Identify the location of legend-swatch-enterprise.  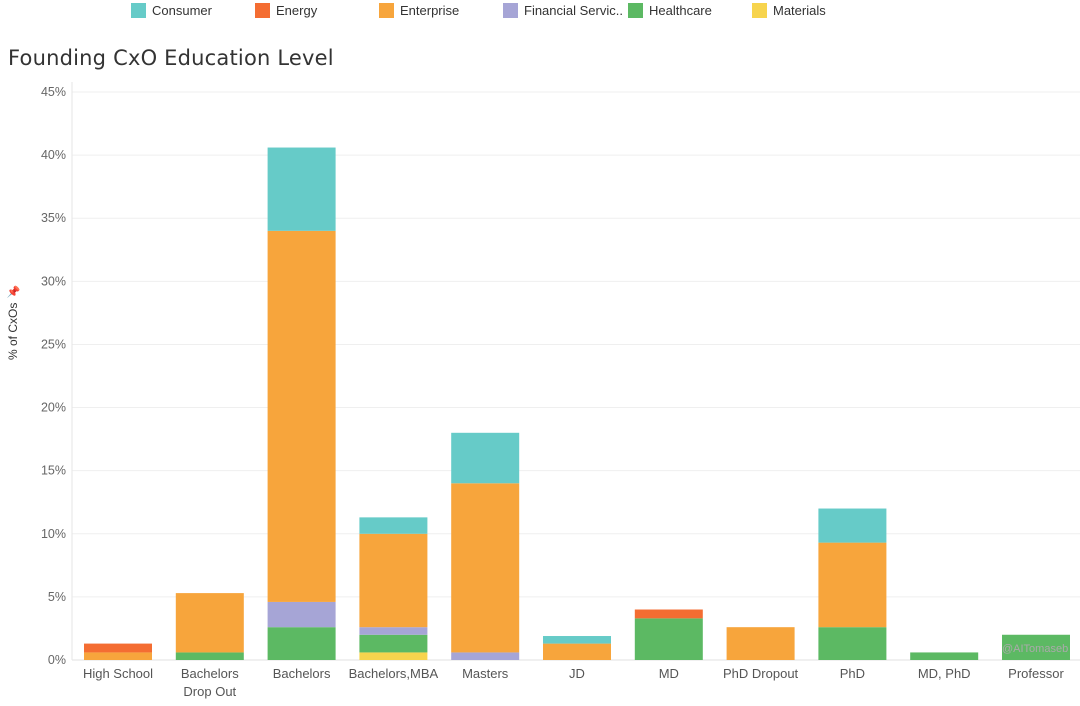
(386, 10).